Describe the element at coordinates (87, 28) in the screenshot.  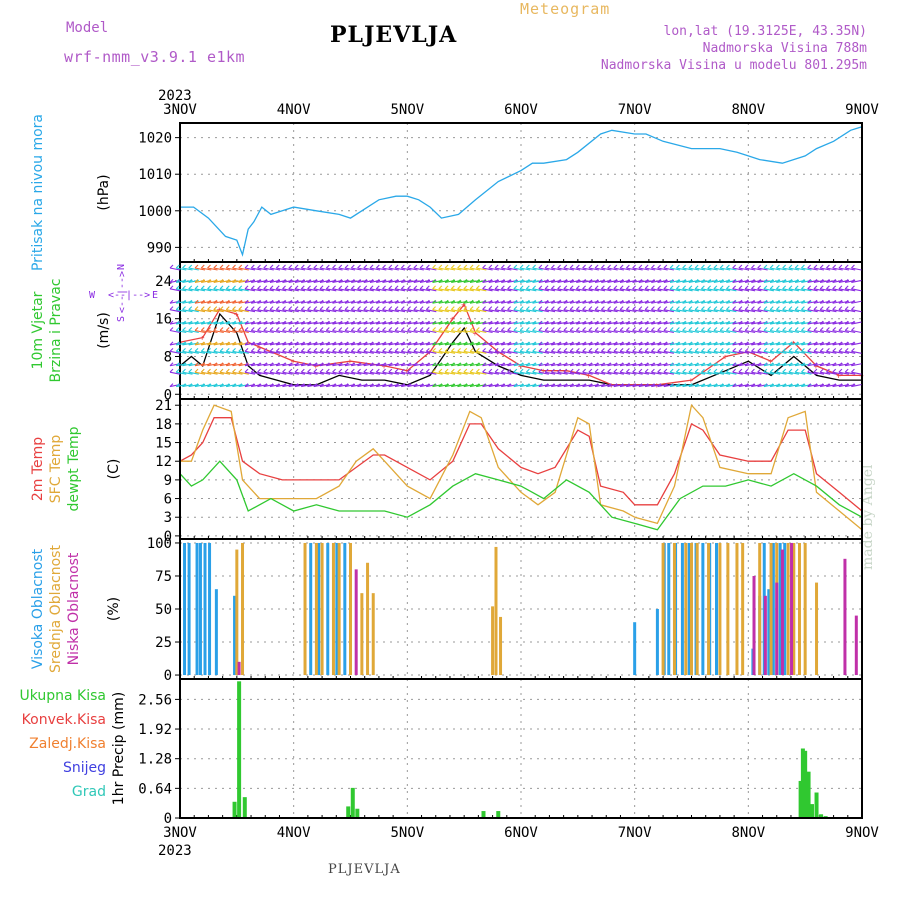
I see `model-label: Model` at that location.